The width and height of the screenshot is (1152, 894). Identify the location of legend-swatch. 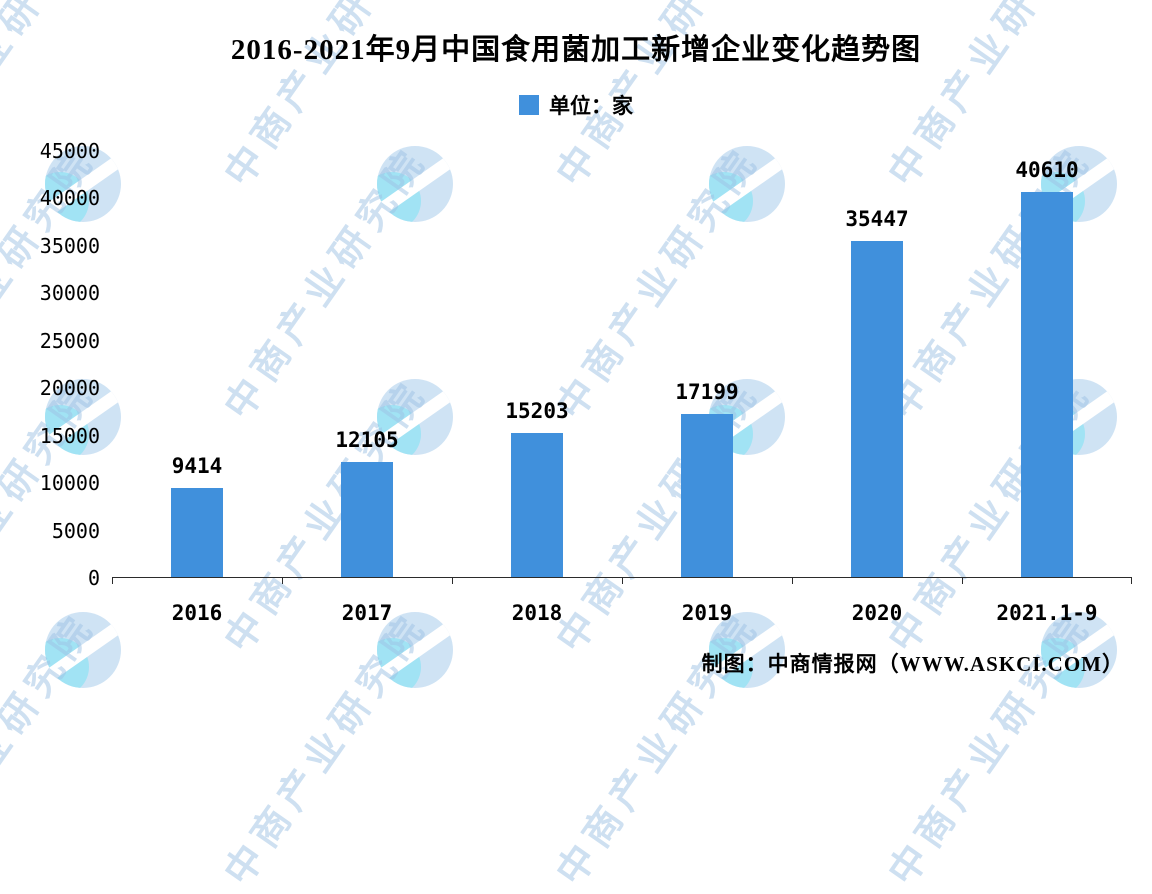
(529, 105).